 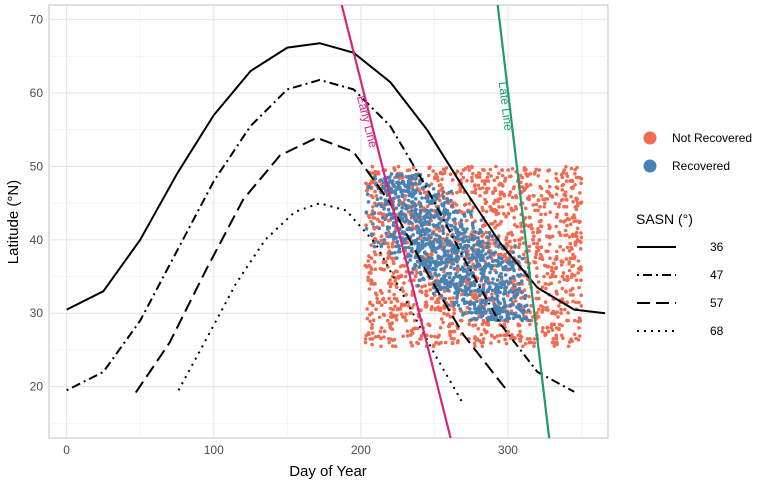 I want to click on legend-entry-label: Recovered, so click(x=701, y=166).